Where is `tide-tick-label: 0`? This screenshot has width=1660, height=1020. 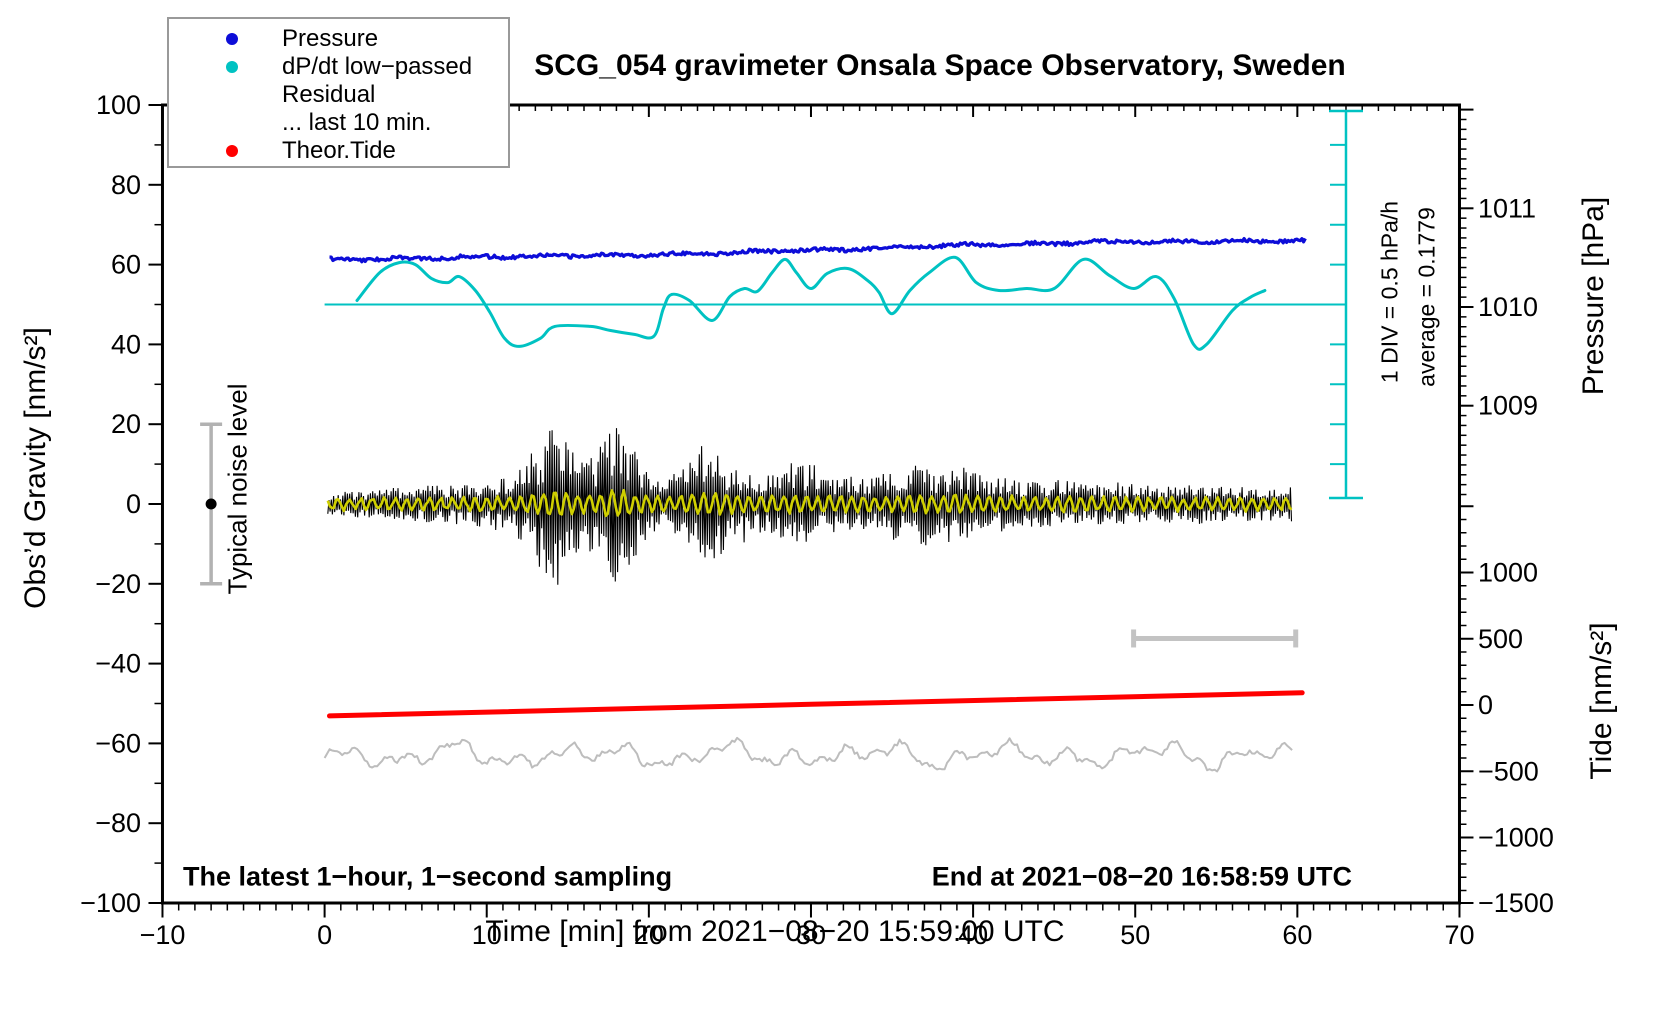
tide-tick-label: 0 is located at coordinates (1485, 705).